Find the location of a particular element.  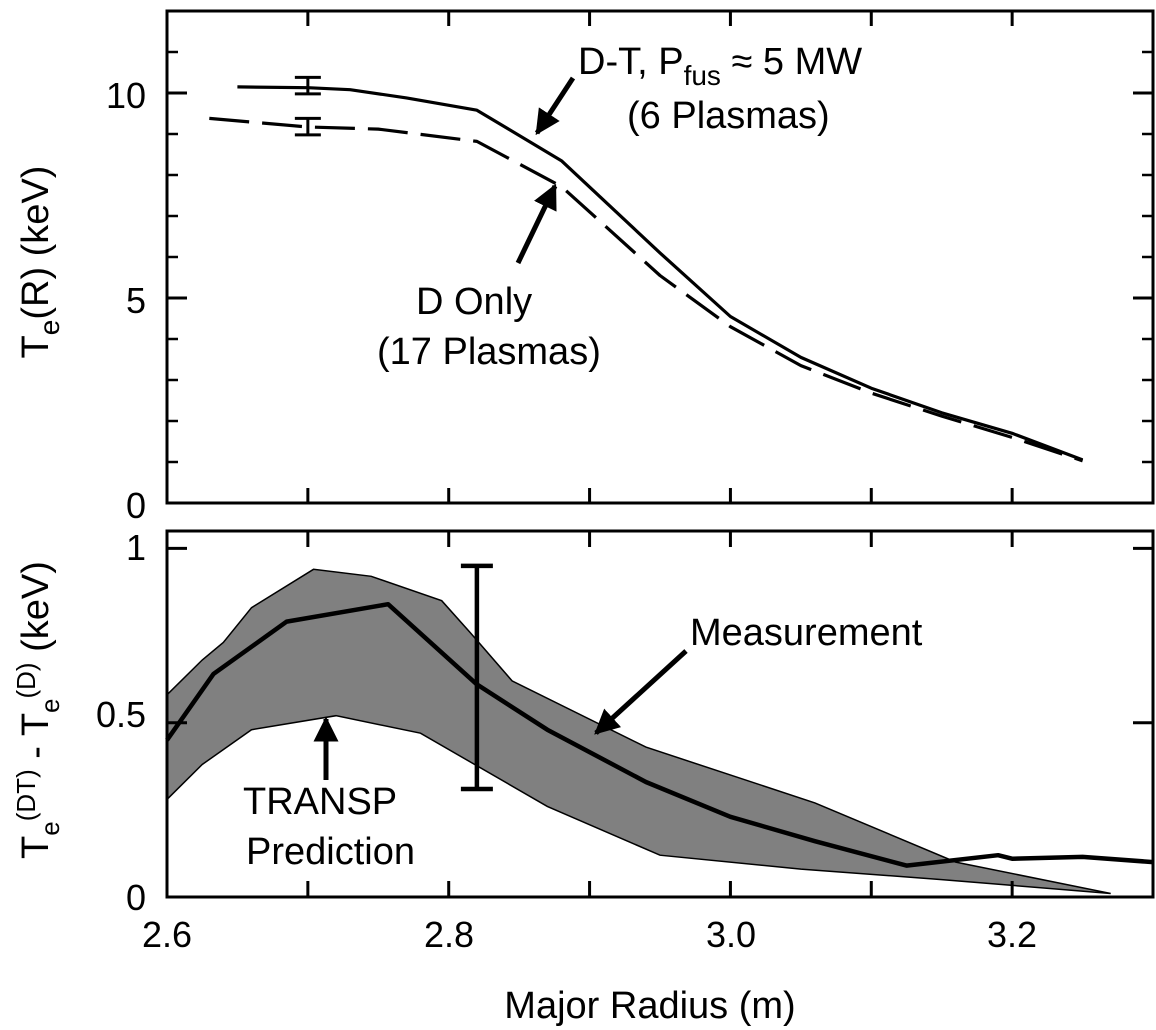

measurement-annotation-label: Measurement is located at coordinates (806, 633).